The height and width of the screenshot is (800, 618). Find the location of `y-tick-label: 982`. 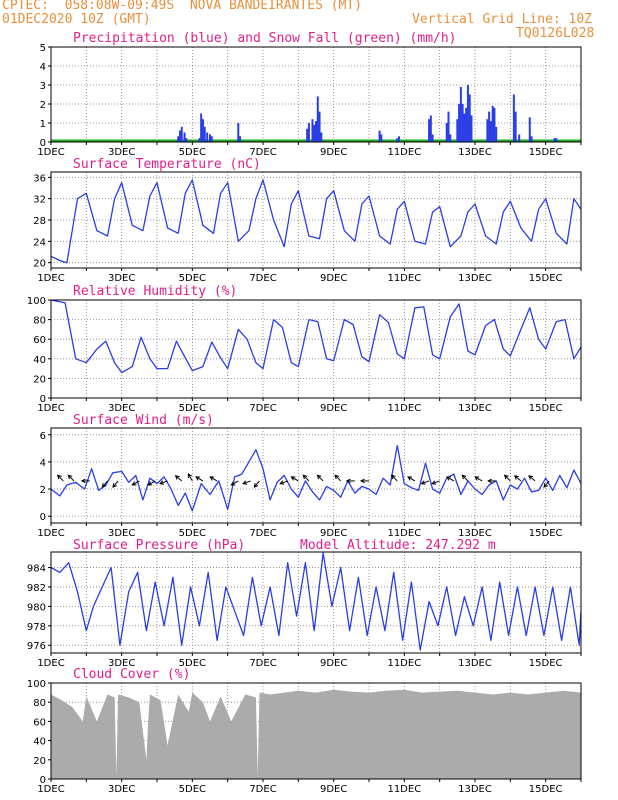

y-tick-label: 982 is located at coordinates (36, 588).